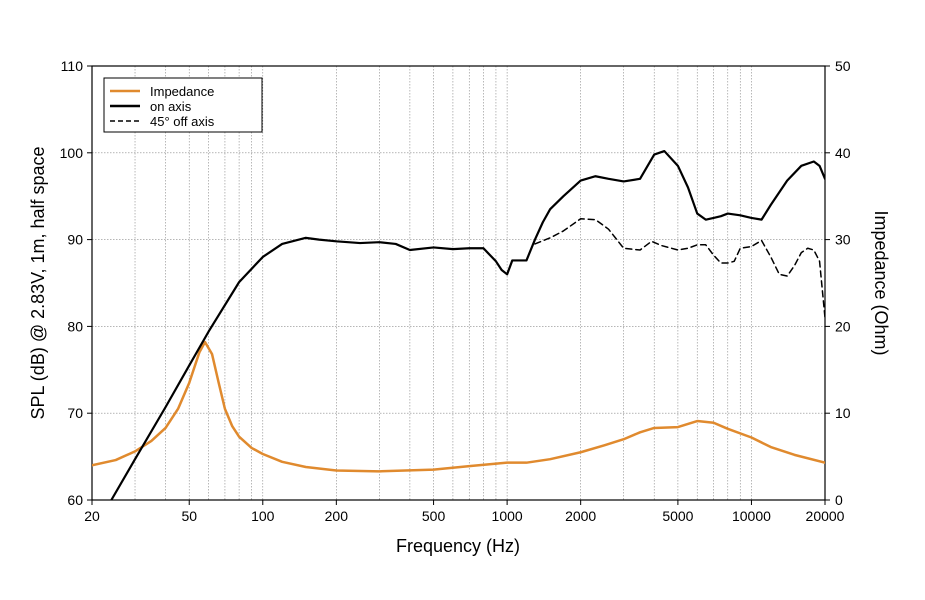 The height and width of the screenshot is (600, 925). What do you see at coordinates (92, 516) in the screenshot?
I see `x-tick-label: 20` at bounding box center [92, 516].